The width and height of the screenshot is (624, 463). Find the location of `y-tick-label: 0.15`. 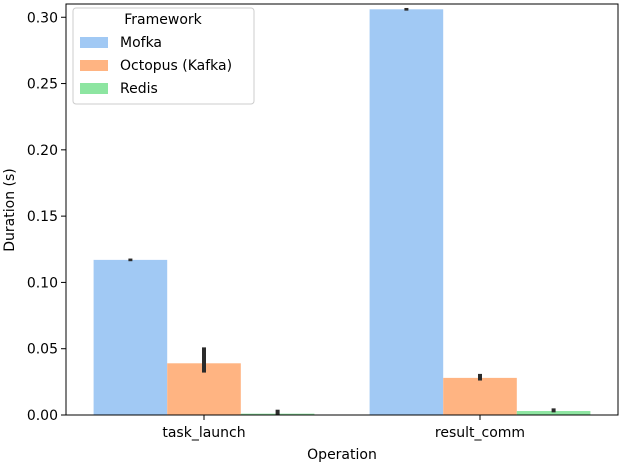

y-tick-label: 0.15 is located at coordinates (42, 217).